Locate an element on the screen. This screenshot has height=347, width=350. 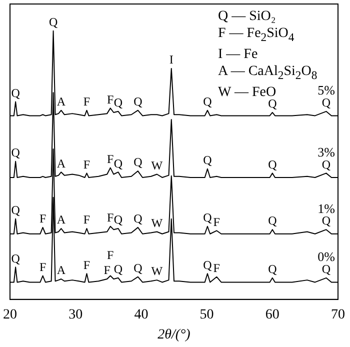
annotation: A — CaAl$_{2}$Si$_{2}$O$_{8}$ is located at coordinates (268, 73).